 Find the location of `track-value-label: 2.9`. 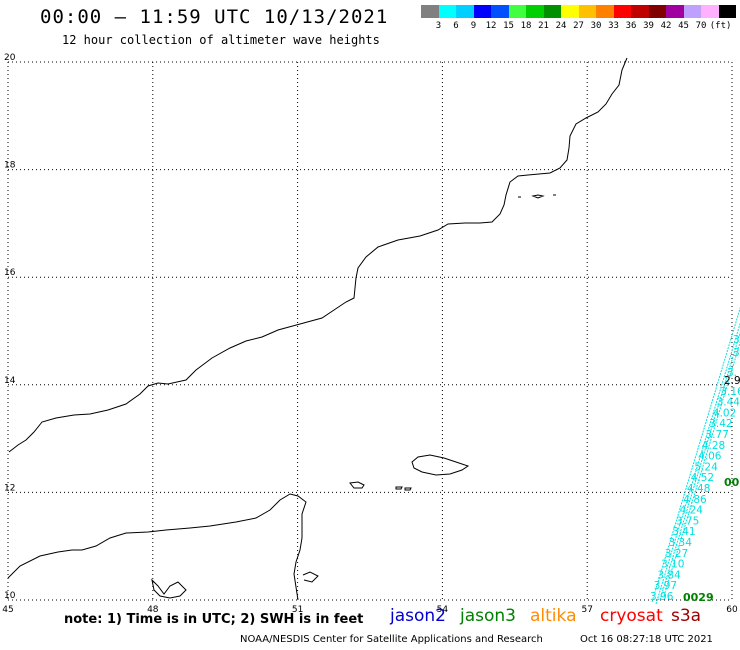

track-value-label: 2.9 is located at coordinates (732, 381).